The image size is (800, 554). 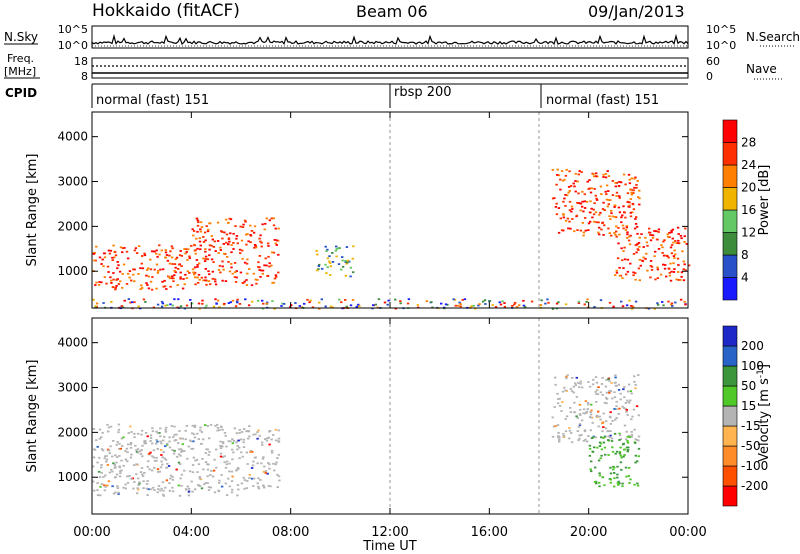 What do you see at coordinates (730, 376) in the screenshot?
I see `colorbar-swatch` at bounding box center [730, 376].